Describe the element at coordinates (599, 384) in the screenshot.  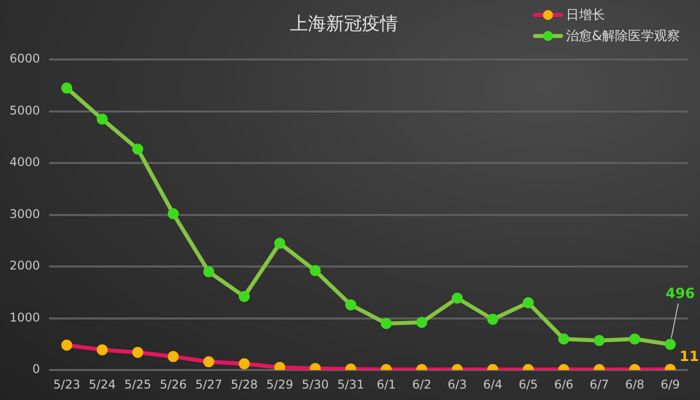
I see `x-tick-label: 6/7` at that location.